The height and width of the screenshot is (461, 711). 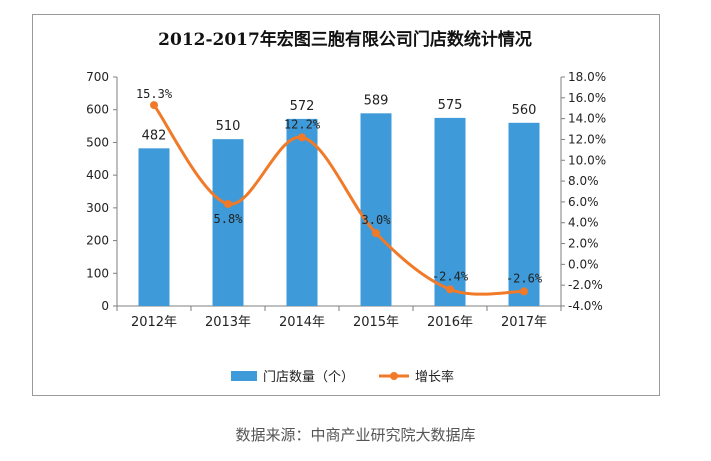 I want to click on legend-line-marker, so click(x=394, y=376).